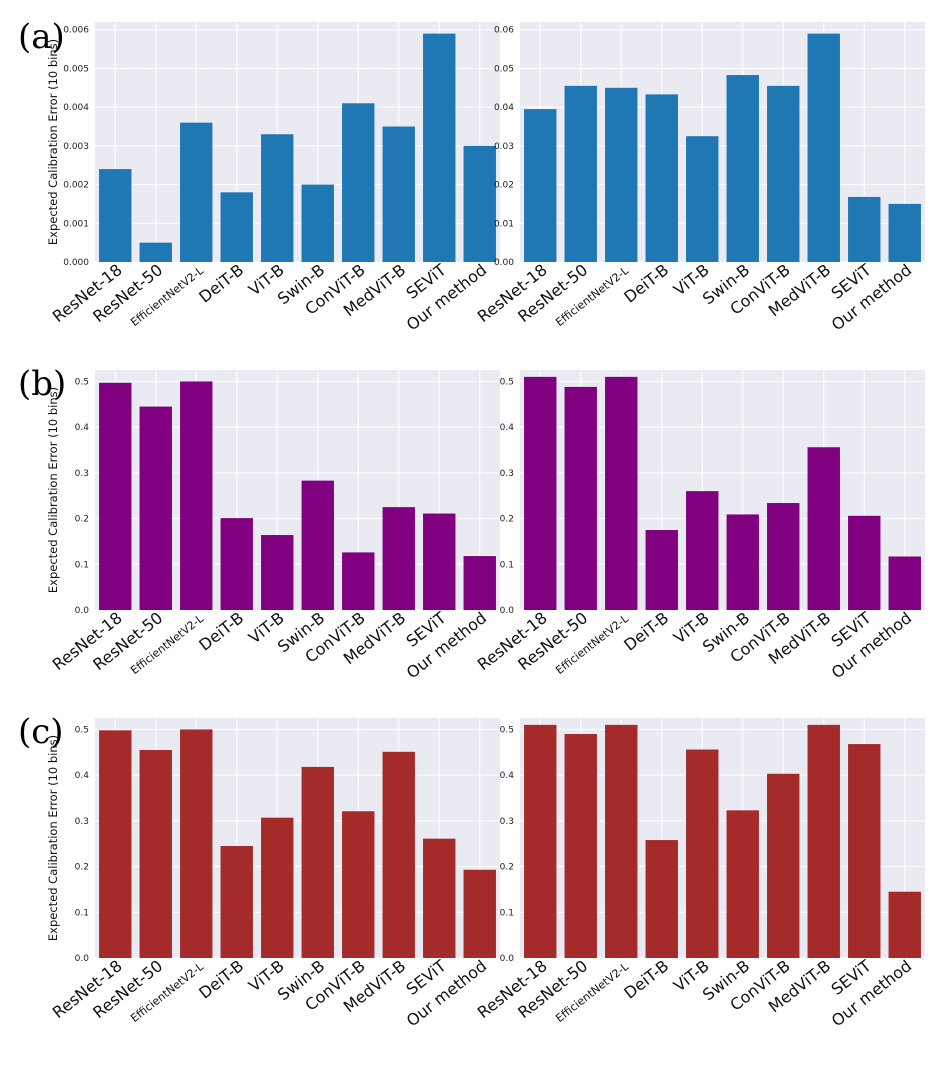  Describe the element at coordinates (76, 224) in the screenshot. I see `y-tick-label: 0.001` at that location.